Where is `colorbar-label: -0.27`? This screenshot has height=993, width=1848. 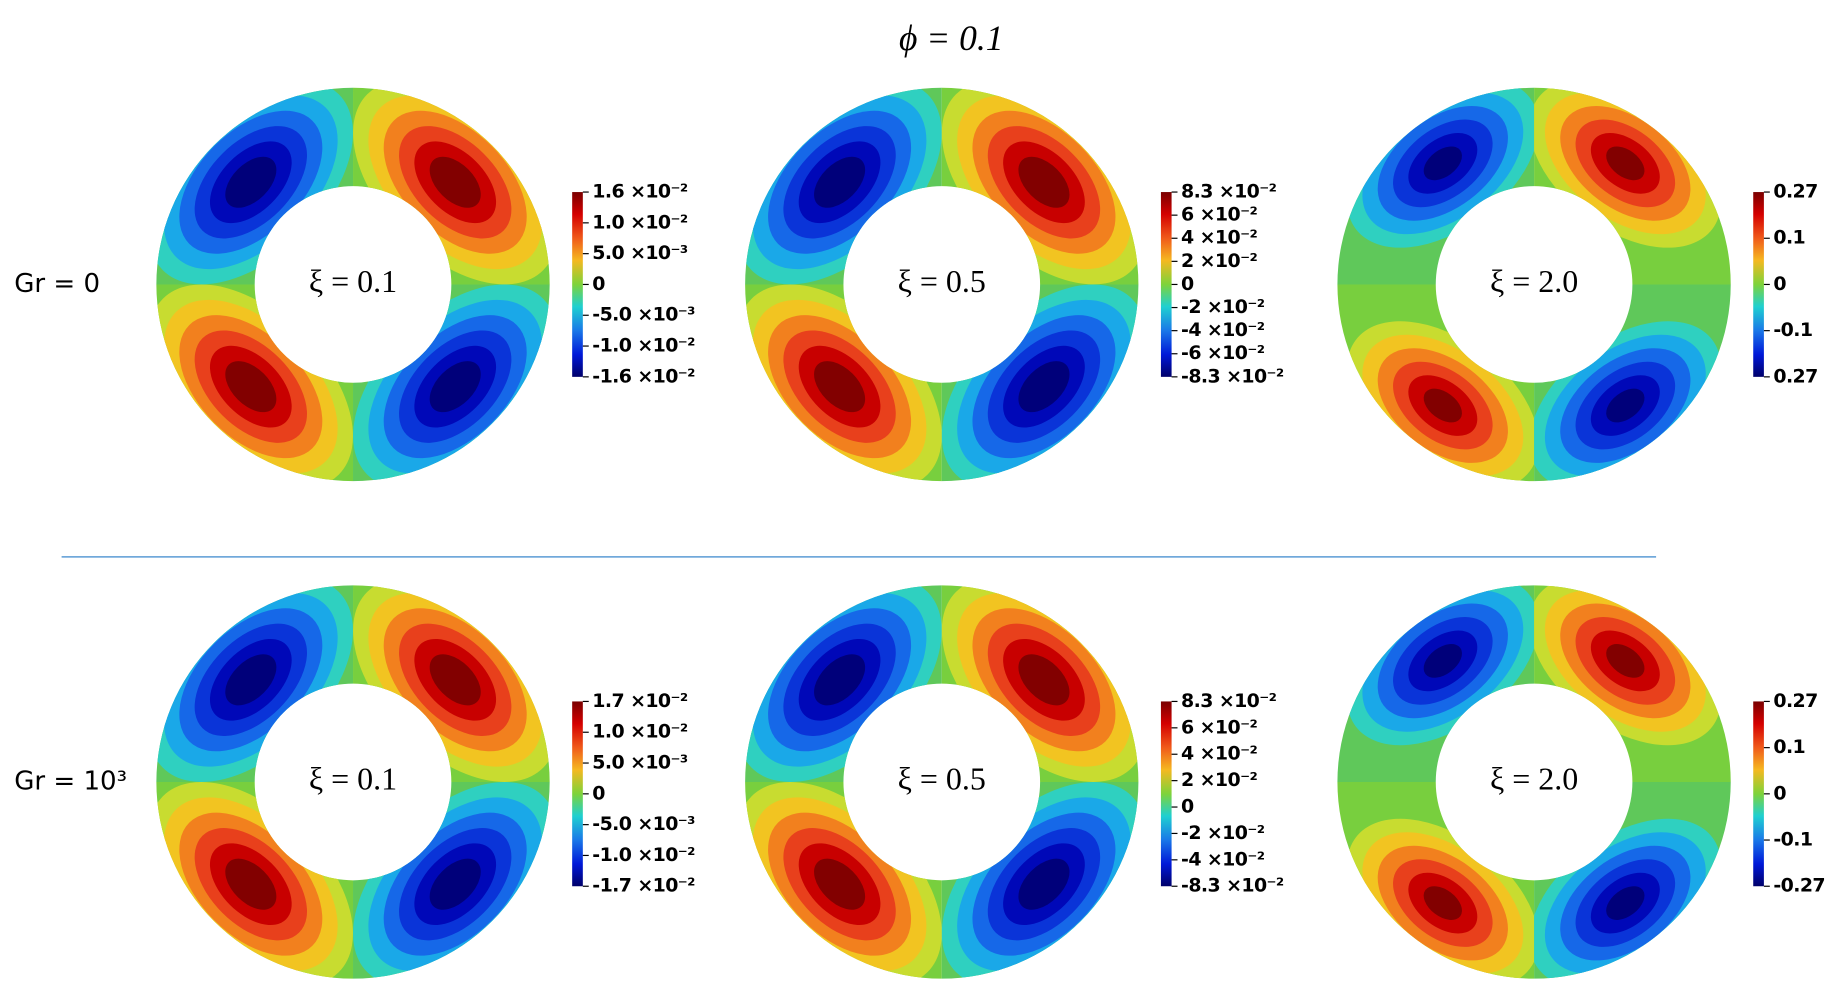
colorbar-label: -0.27 is located at coordinates (1799, 886).